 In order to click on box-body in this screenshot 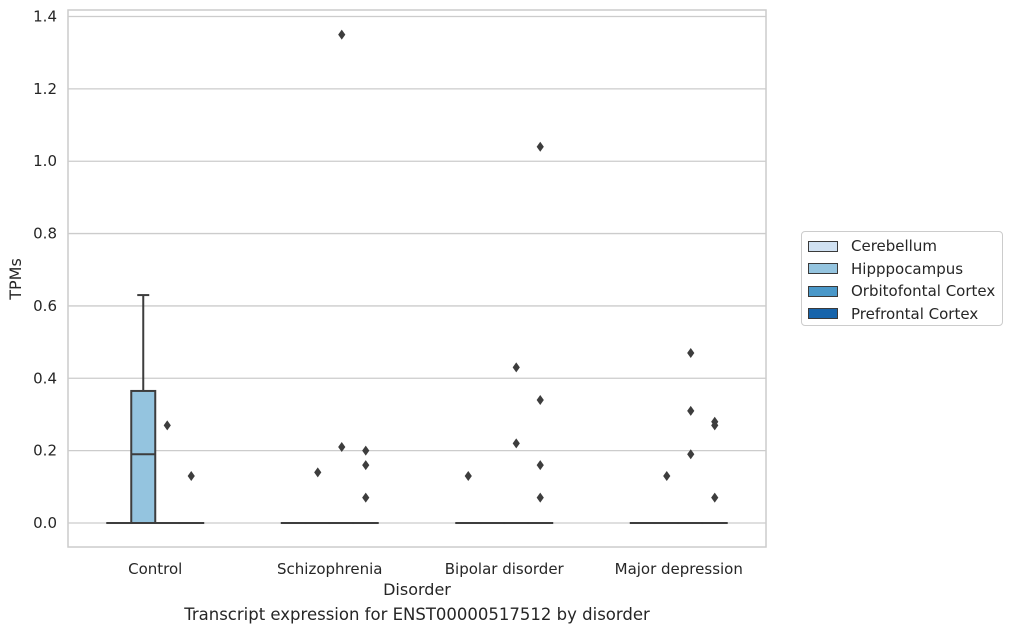, I will do `click(143, 456)`.